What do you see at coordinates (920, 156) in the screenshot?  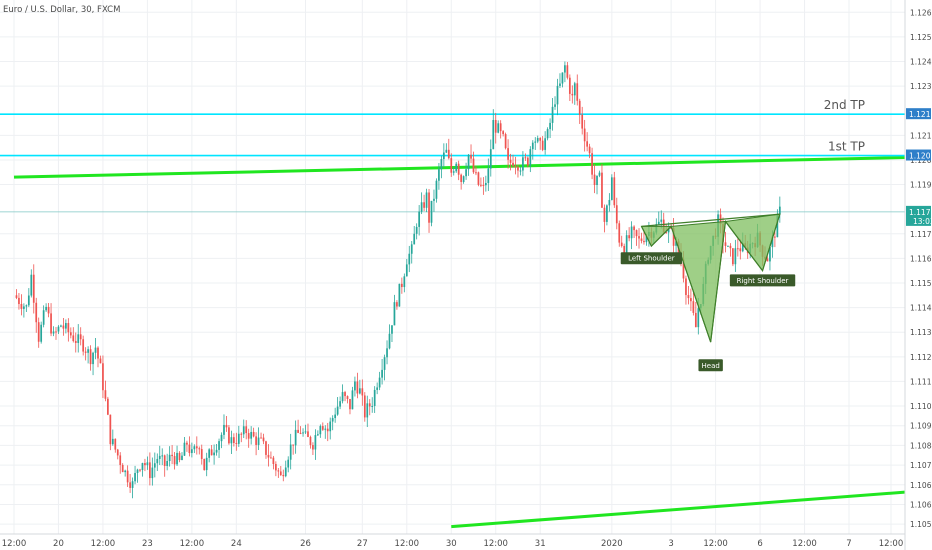 I see `level-price-label: 1.12018` at bounding box center [920, 156].